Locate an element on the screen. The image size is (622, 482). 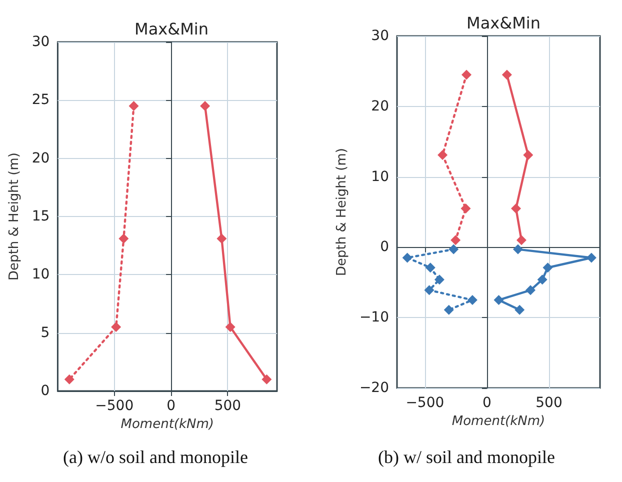
y-tick-label: 15 is located at coordinates (41, 216).